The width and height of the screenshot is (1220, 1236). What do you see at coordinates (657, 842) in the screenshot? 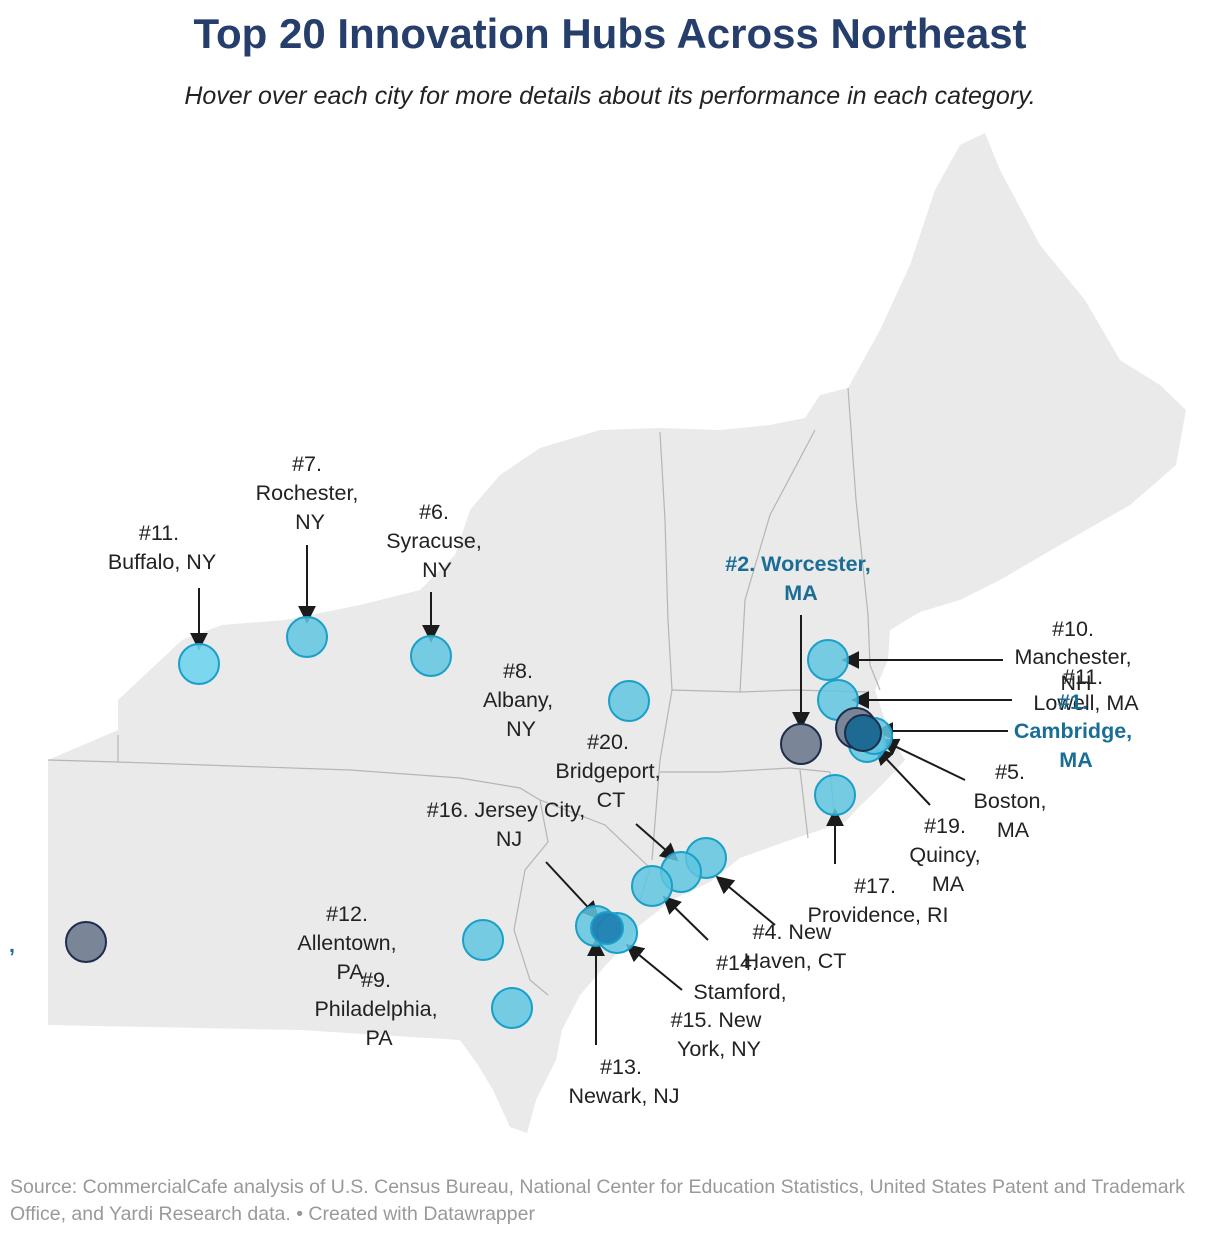
I see `arrow-bridgeport` at bounding box center [657, 842].